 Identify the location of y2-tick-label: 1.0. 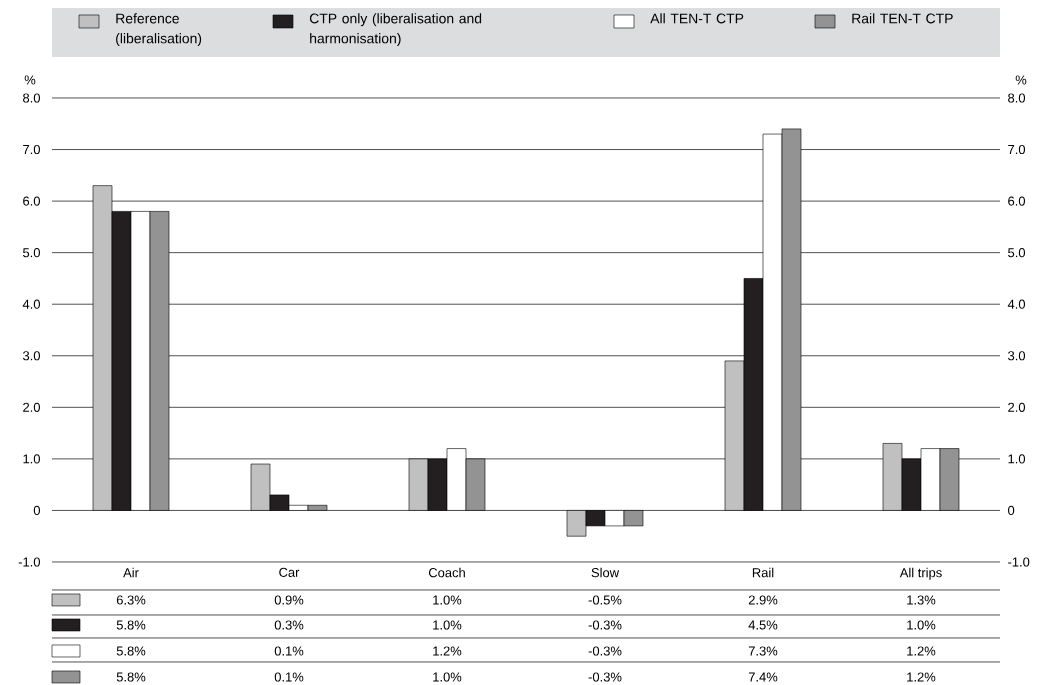
(1017, 459).